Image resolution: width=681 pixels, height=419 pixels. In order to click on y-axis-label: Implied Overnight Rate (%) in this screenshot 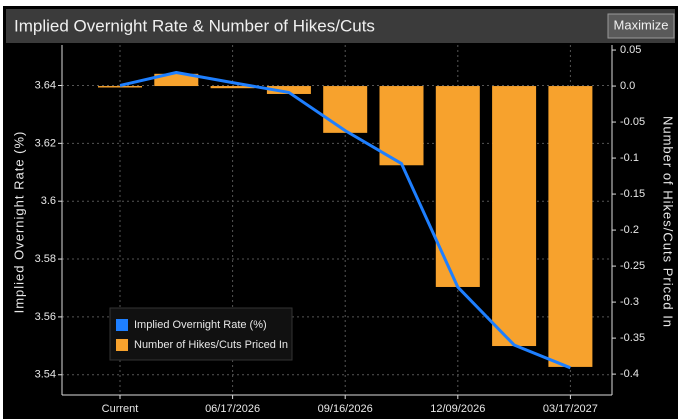, I will do `click(18, 222)`.